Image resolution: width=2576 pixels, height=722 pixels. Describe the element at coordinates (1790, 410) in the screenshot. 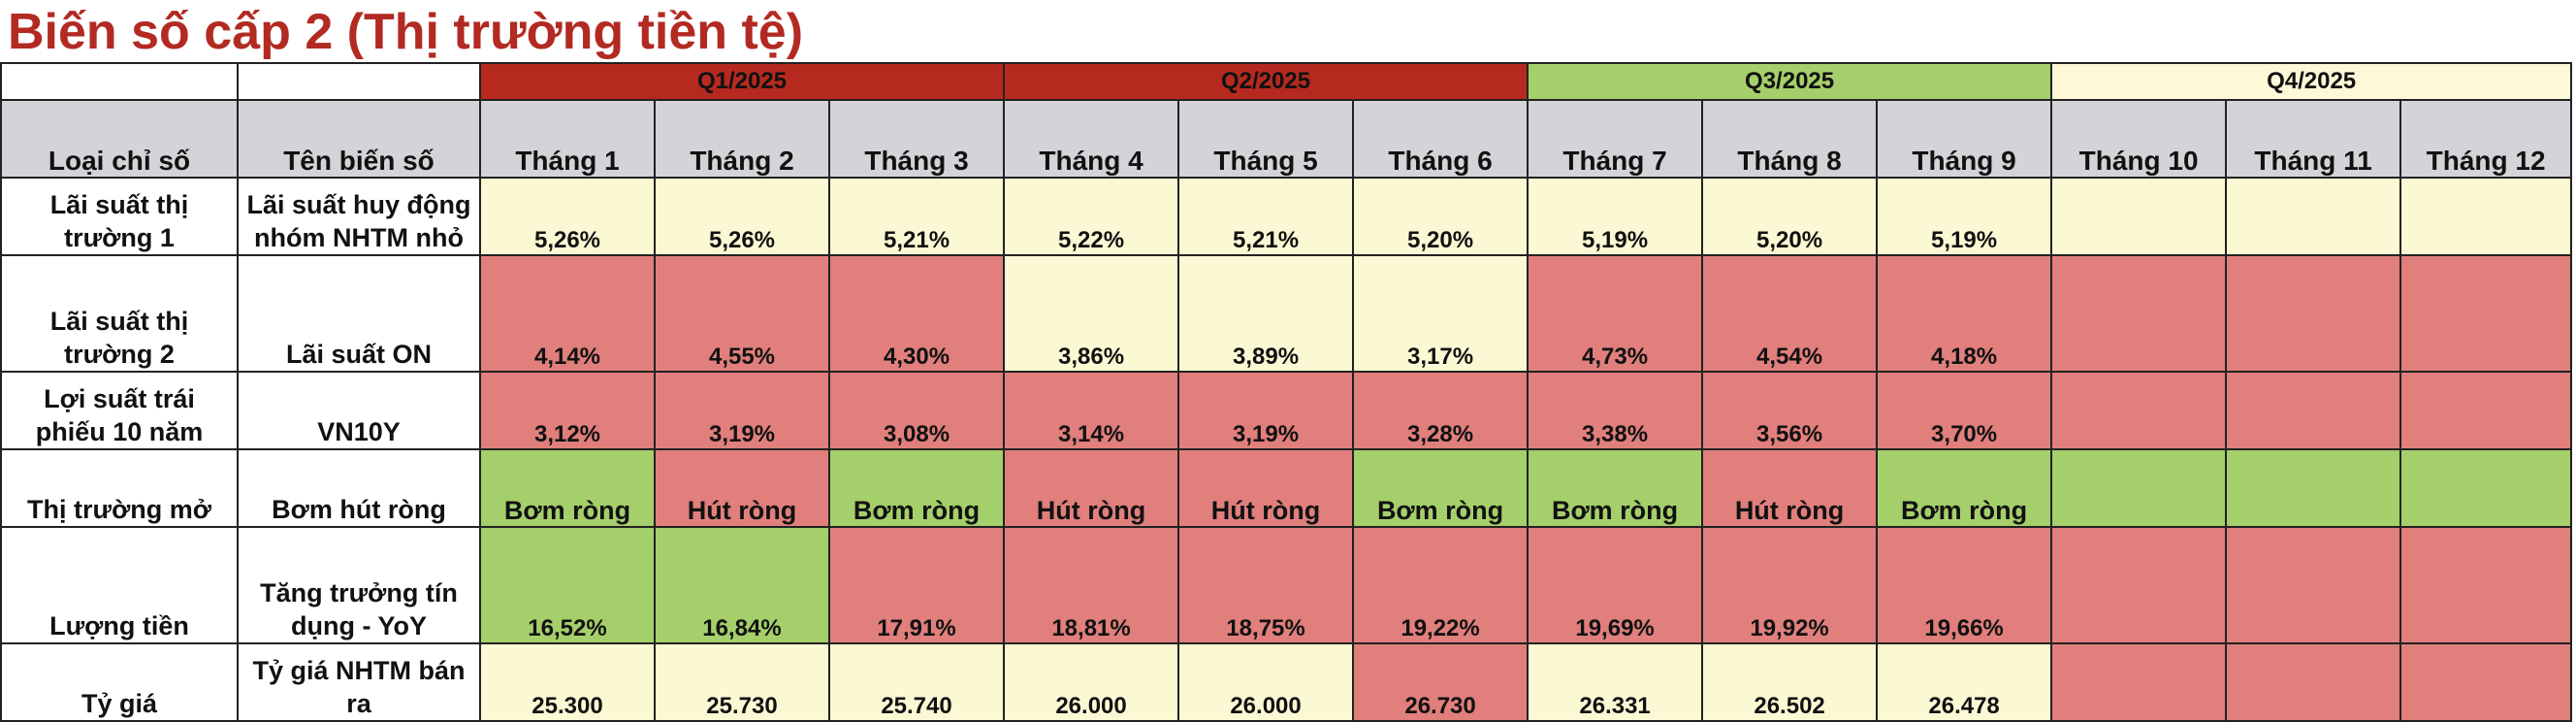

I see `value-cell: 3,56%` at that location.